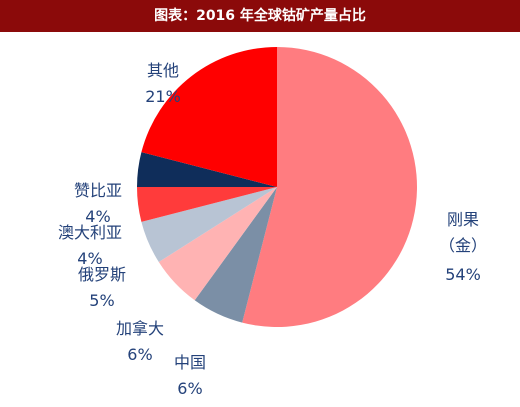  What do you see at coordinates (101, 274) in the screenshot?
I see `slice-name: 俄罗斯` at bounding box center [101, 274].